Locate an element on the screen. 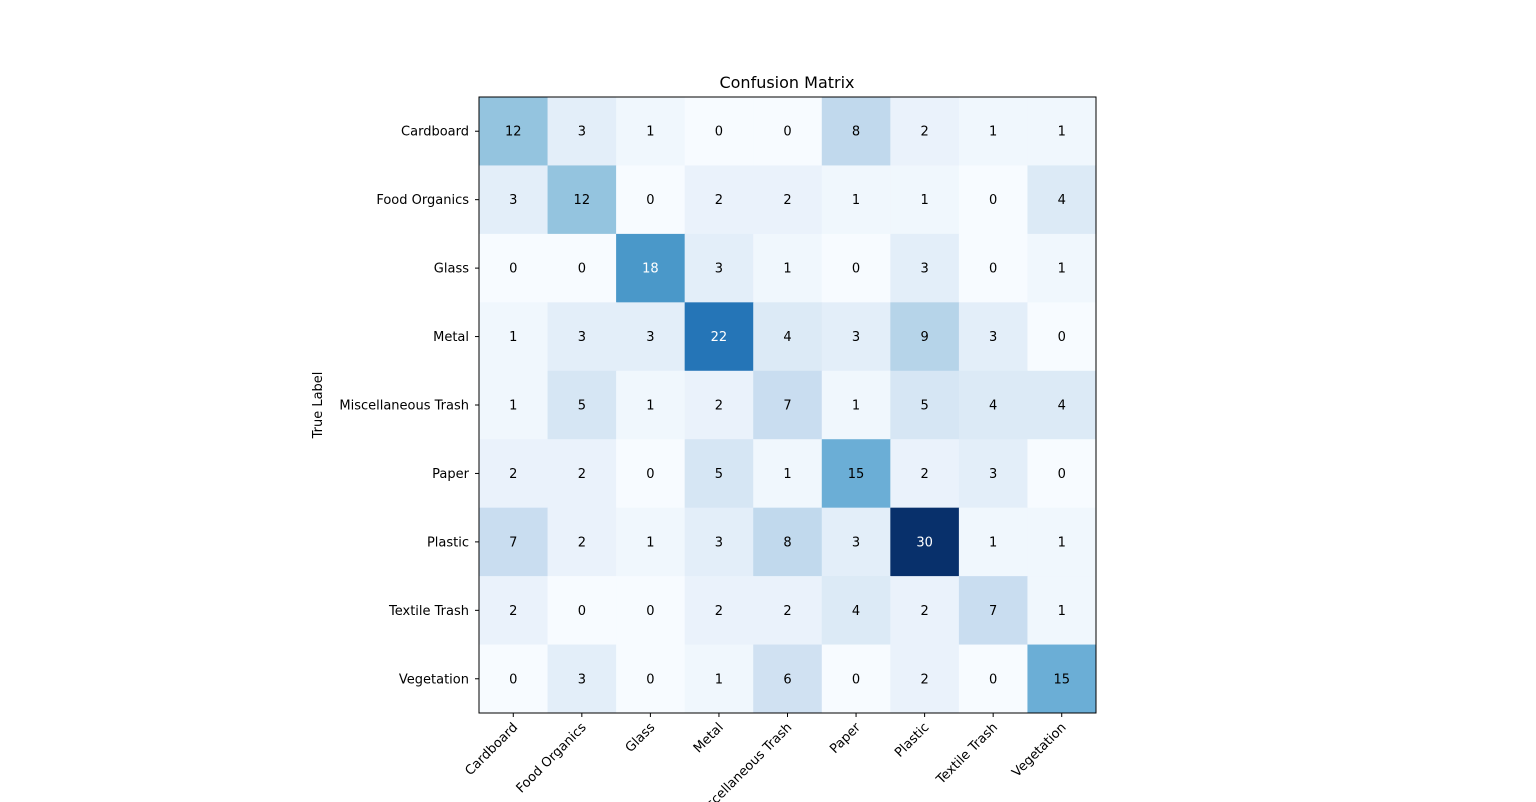 Image resolution: width=1536 pixels, height=802 pixels. cell-value-label: 22 is located at coordinates (719, 337).